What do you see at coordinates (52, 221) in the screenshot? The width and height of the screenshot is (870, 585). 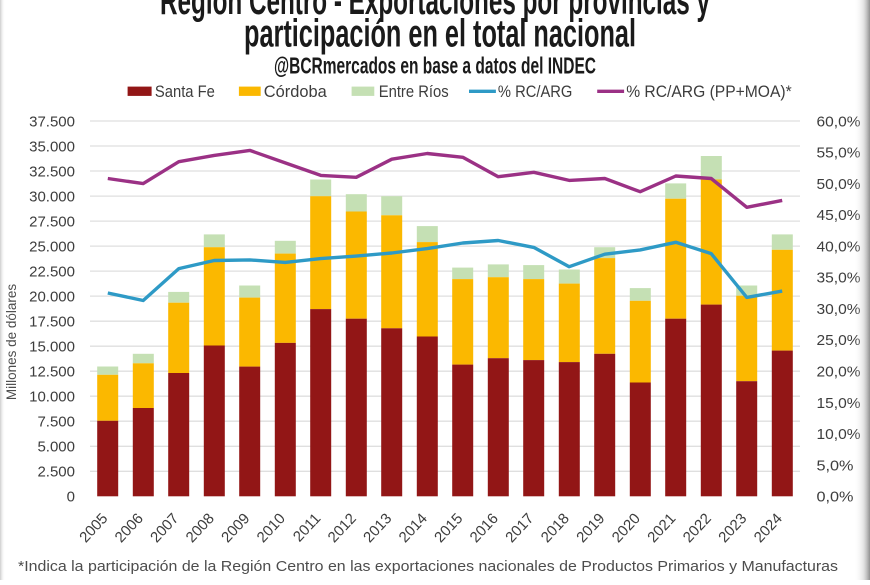 I see `svg-text: 27.500` at bounding box center [52, 221].